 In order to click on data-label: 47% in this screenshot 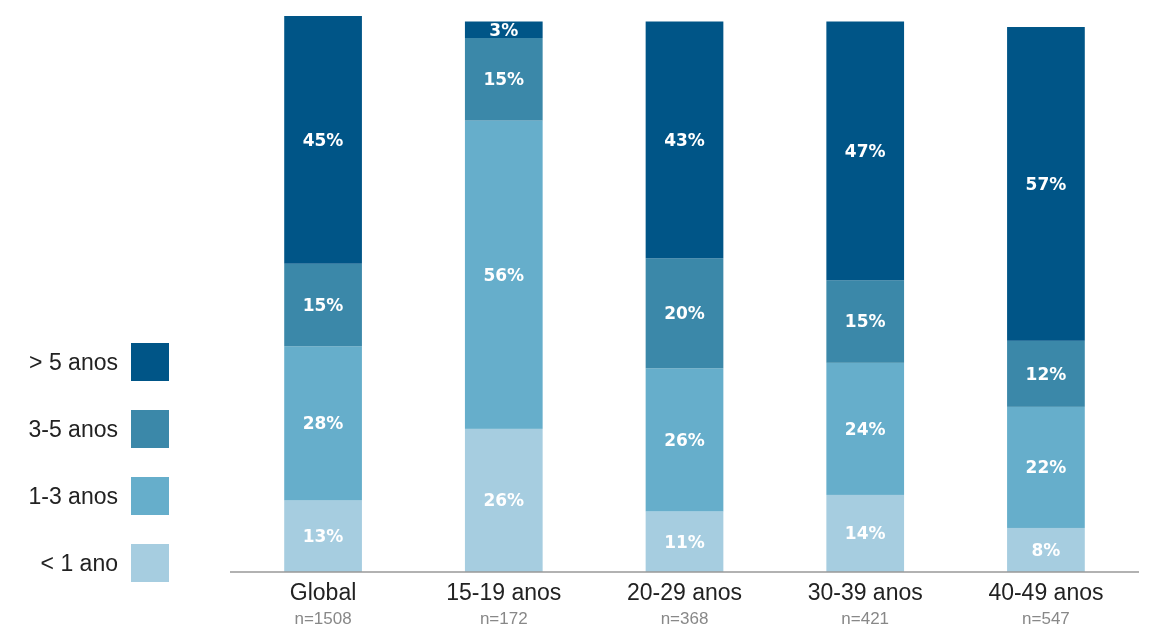, I will do `click(865, 150)`.